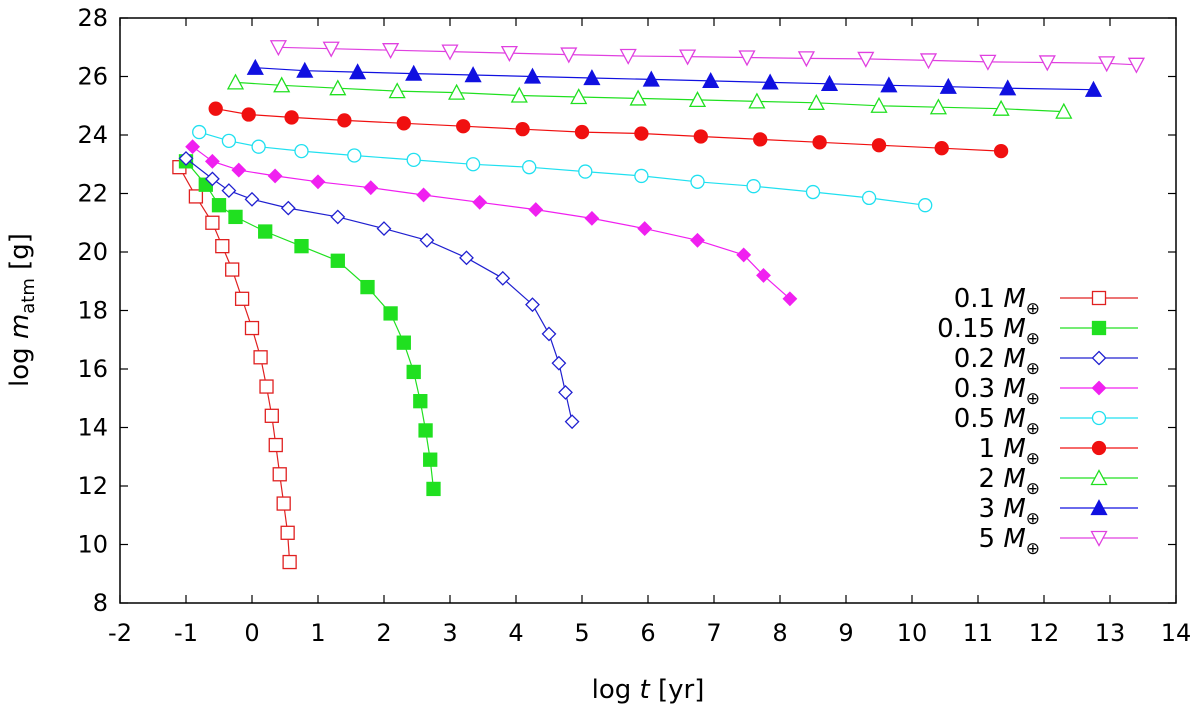  I want to click on y-tick-label: 28, so click(92, 18).